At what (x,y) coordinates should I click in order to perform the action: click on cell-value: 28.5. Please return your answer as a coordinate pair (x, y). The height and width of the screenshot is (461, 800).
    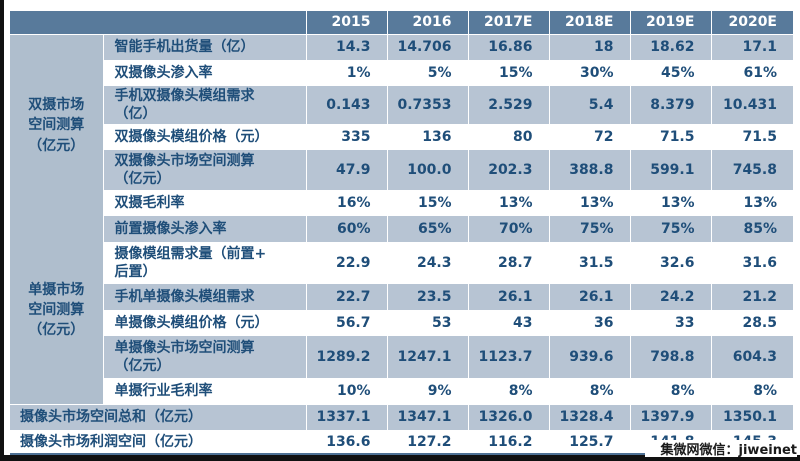
    Looking at the image, I should click on (752, 323).